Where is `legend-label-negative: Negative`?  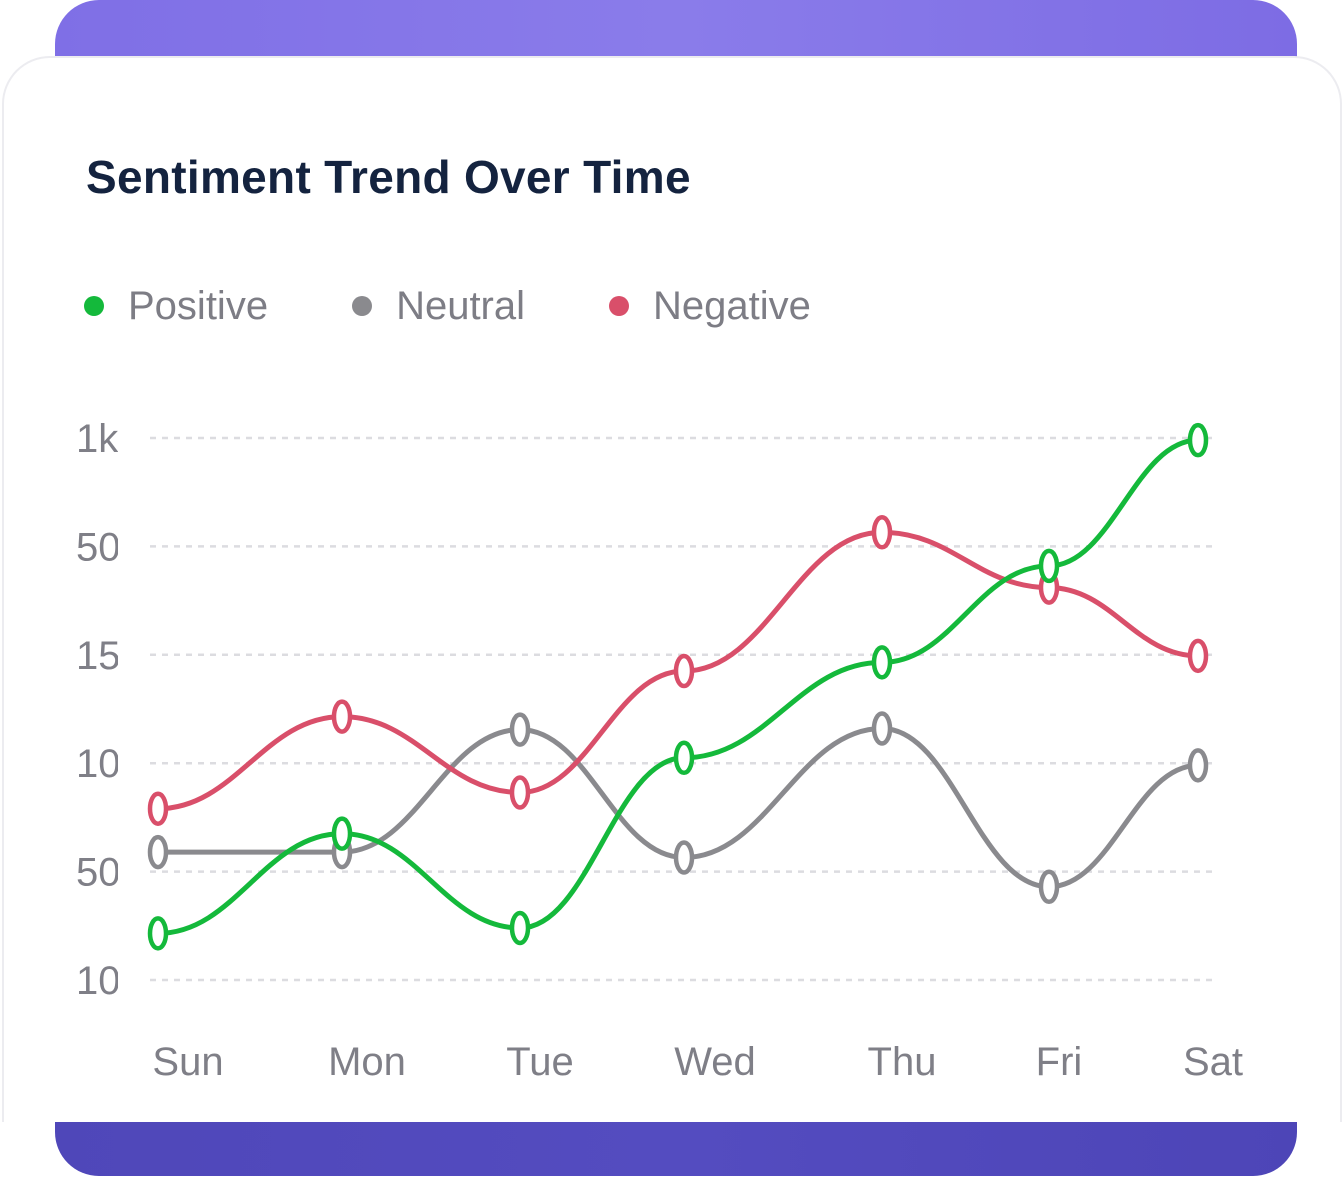 legend-label-negative: Negative is located at coordinates (732, 305).